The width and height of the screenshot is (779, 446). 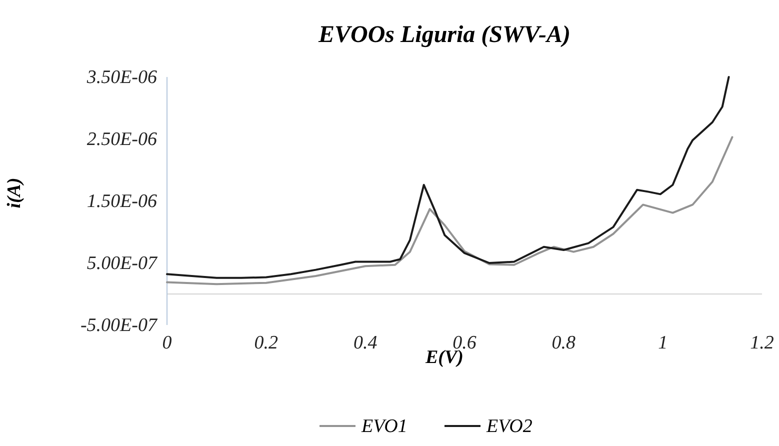 What do you see at coordinates (663, 343) in the screenshot?
I see `x-tick-label: 1` at bounding box center [663, 343].